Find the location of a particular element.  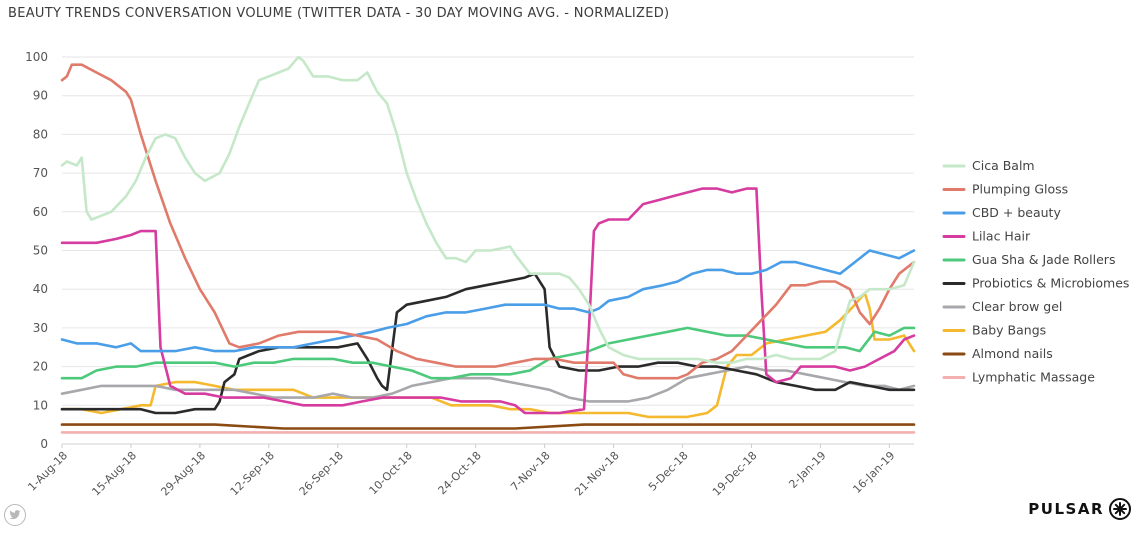

legend-label-baby-bangs: Baby Bangs is located at coordinates (1009, 330).